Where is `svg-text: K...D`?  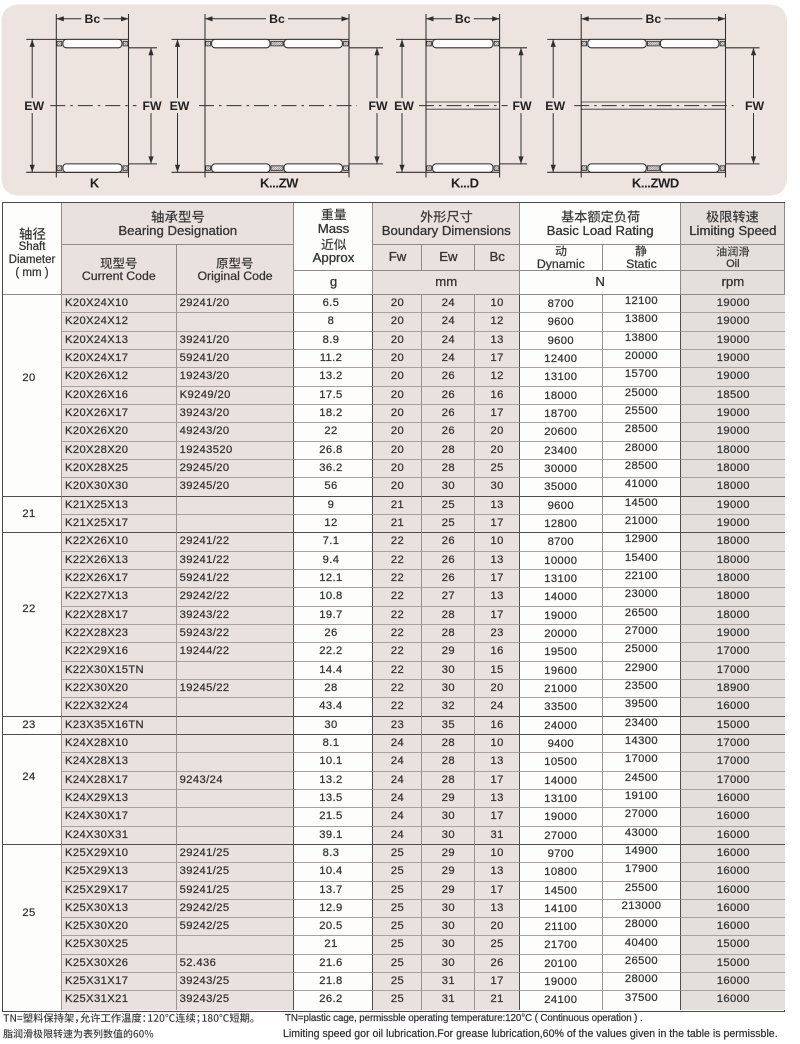 svg-text: K...D is located at coordinates (465, 182).